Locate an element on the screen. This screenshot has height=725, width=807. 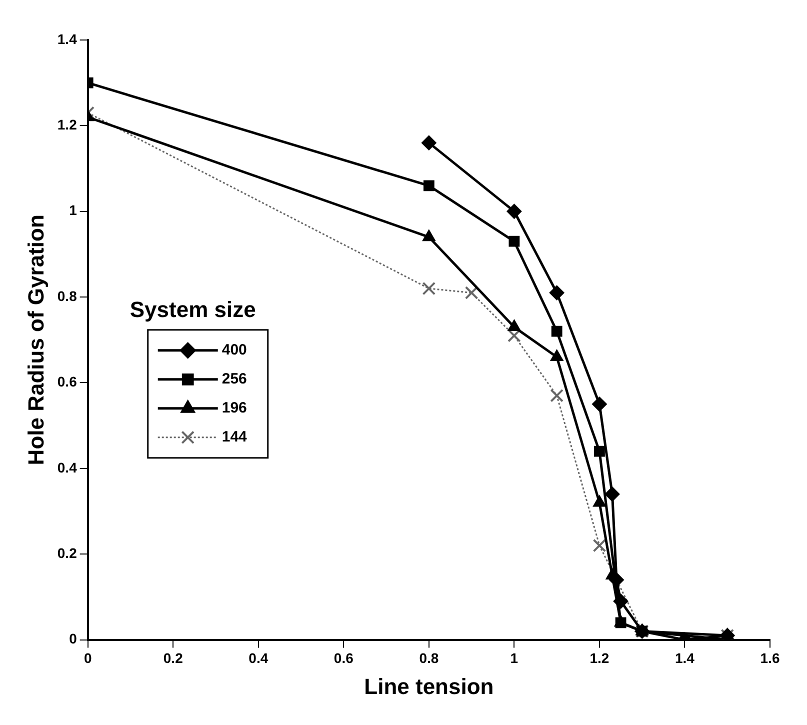
y-tick-label: 0.8 is located at coordinates (67, 296).